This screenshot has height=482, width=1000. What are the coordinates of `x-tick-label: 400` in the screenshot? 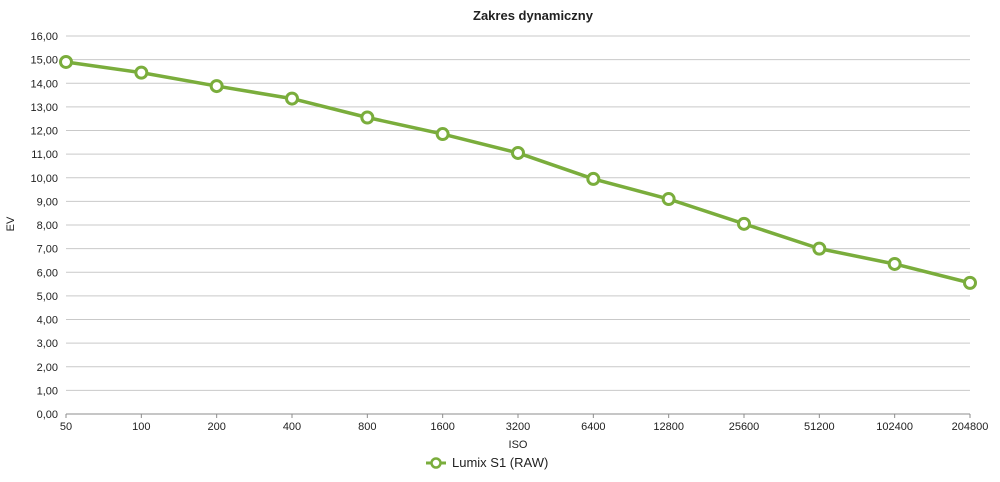 It's located at (292, 427).